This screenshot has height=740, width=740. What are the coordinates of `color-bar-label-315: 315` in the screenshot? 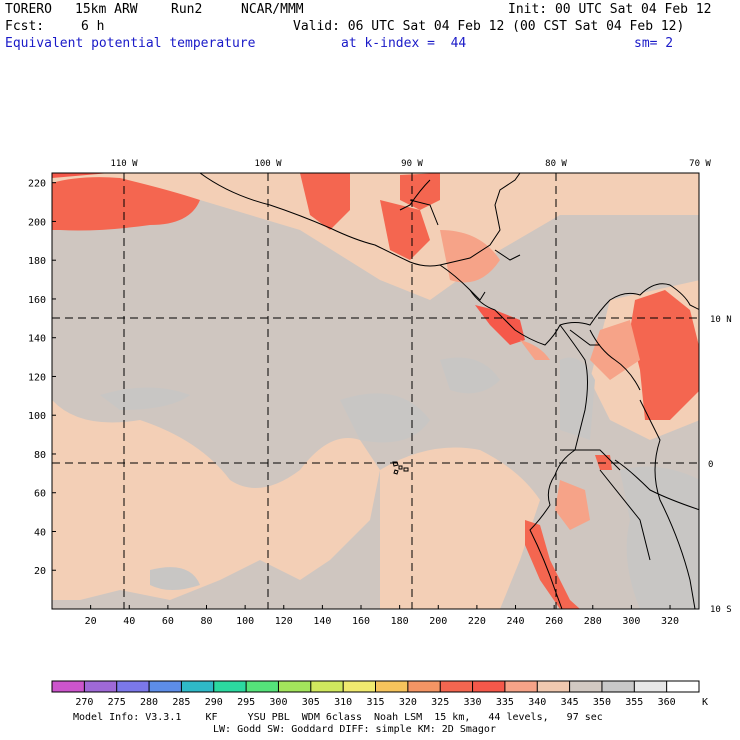 It's located at (375, 702).